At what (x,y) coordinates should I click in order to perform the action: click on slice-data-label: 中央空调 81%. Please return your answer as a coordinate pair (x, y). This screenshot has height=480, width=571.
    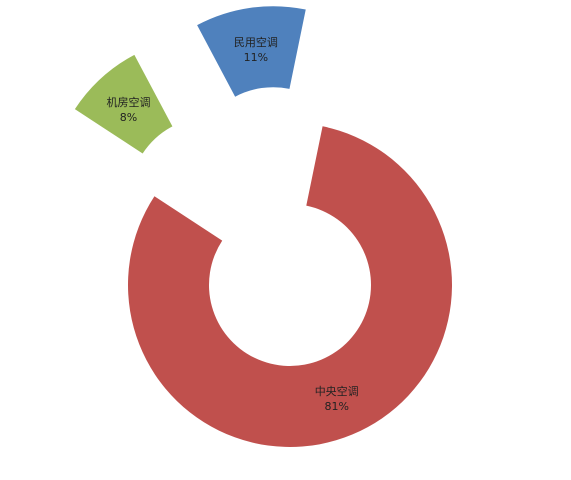
    Looking at the image, I should click on (337, 398).